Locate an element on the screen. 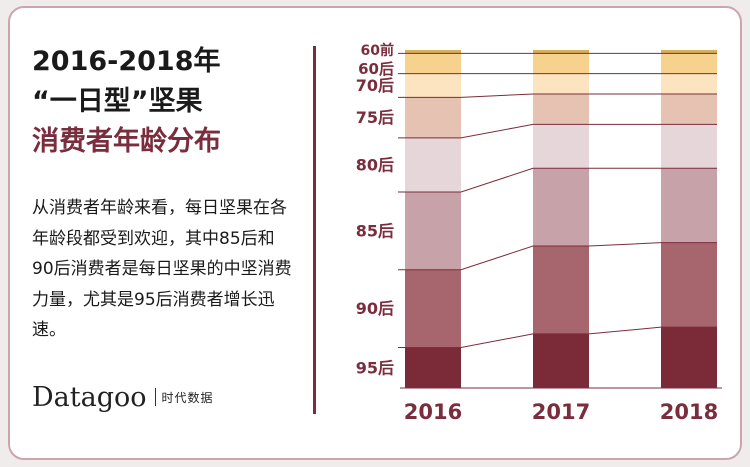 This screenshot has height=467, width=750. connector-line-80后 is located at coordinates (557, 180).